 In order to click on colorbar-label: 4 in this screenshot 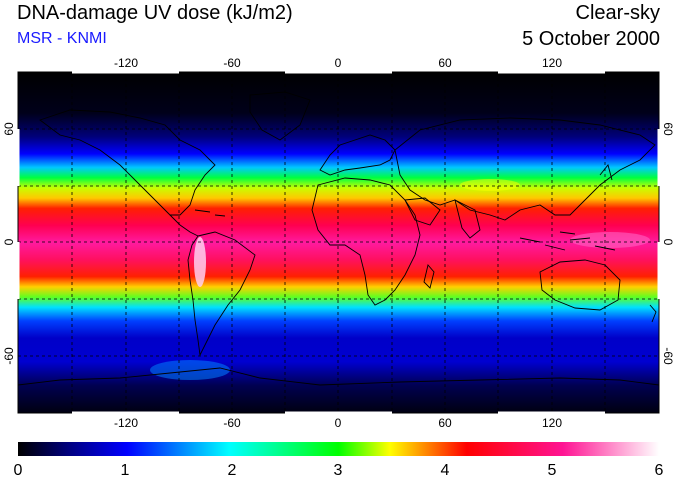, I will do `click(445, 470)`.